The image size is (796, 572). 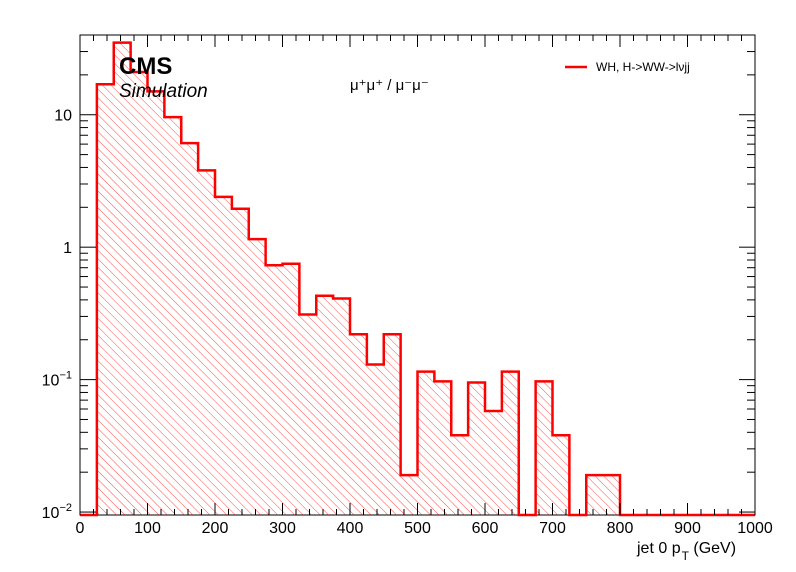 I want to click on x-tick-label: 1000, so click(x=755, y=528).